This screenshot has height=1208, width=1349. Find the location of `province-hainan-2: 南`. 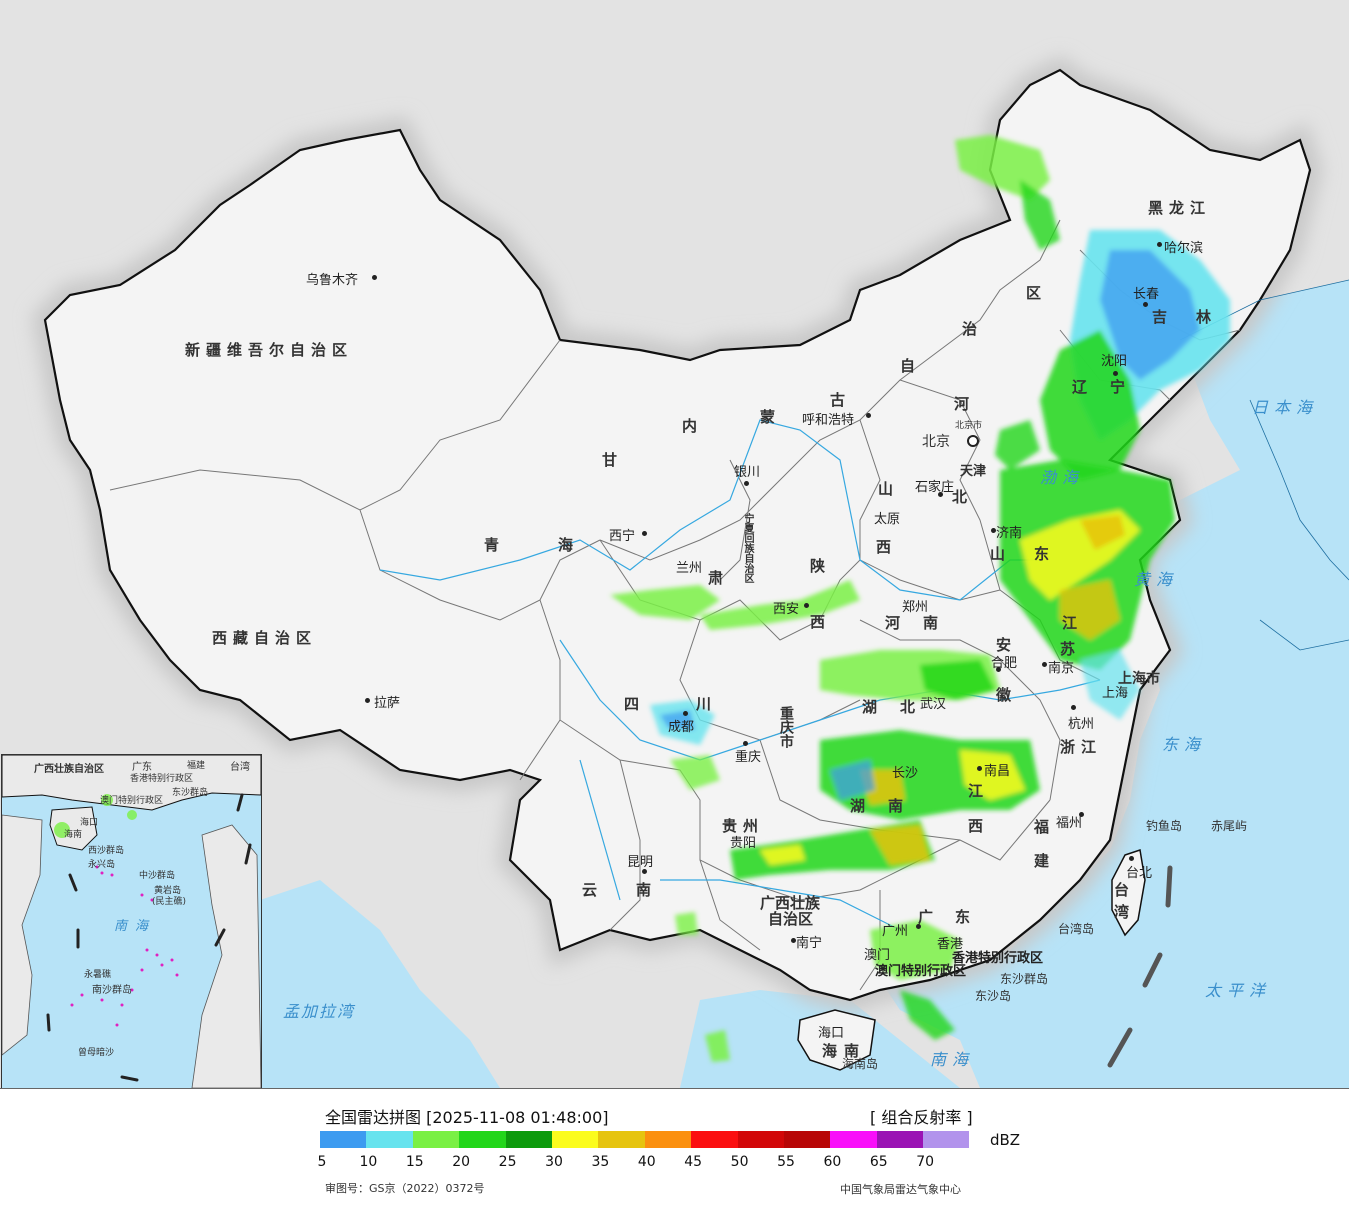

province-hainan-2: 南 is located at coordinates (852, 1051).